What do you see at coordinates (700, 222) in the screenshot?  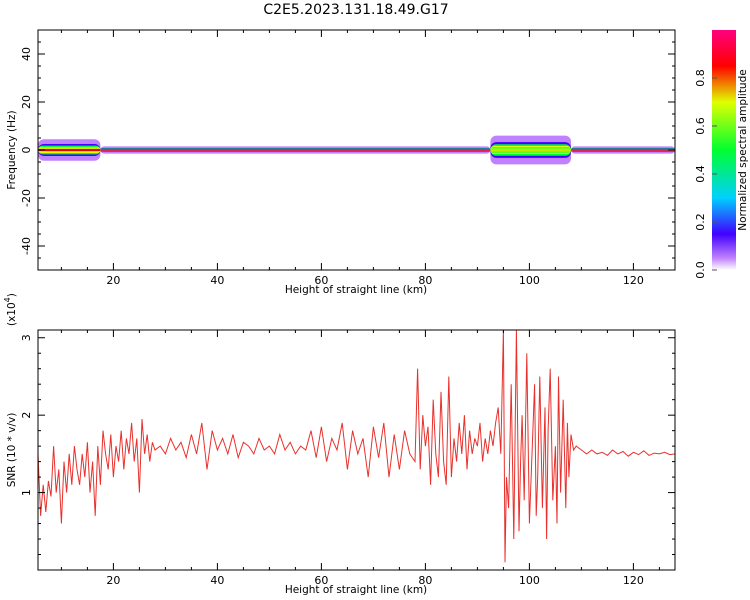 I see `colorbar-tick-label: 0.2` at bounding box center [700, 222].